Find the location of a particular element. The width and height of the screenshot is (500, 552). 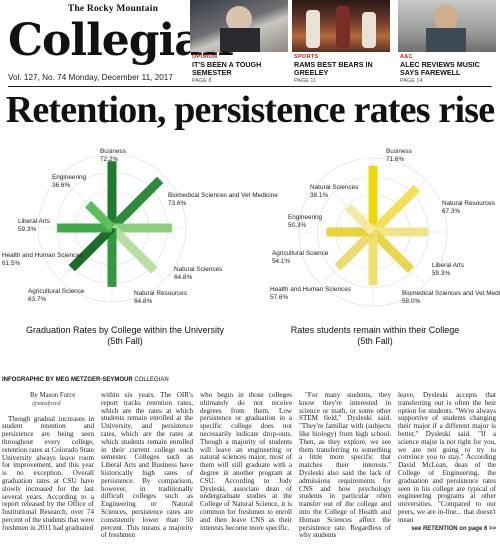

value-label: 36.6% is located at coordinates (61, 185).